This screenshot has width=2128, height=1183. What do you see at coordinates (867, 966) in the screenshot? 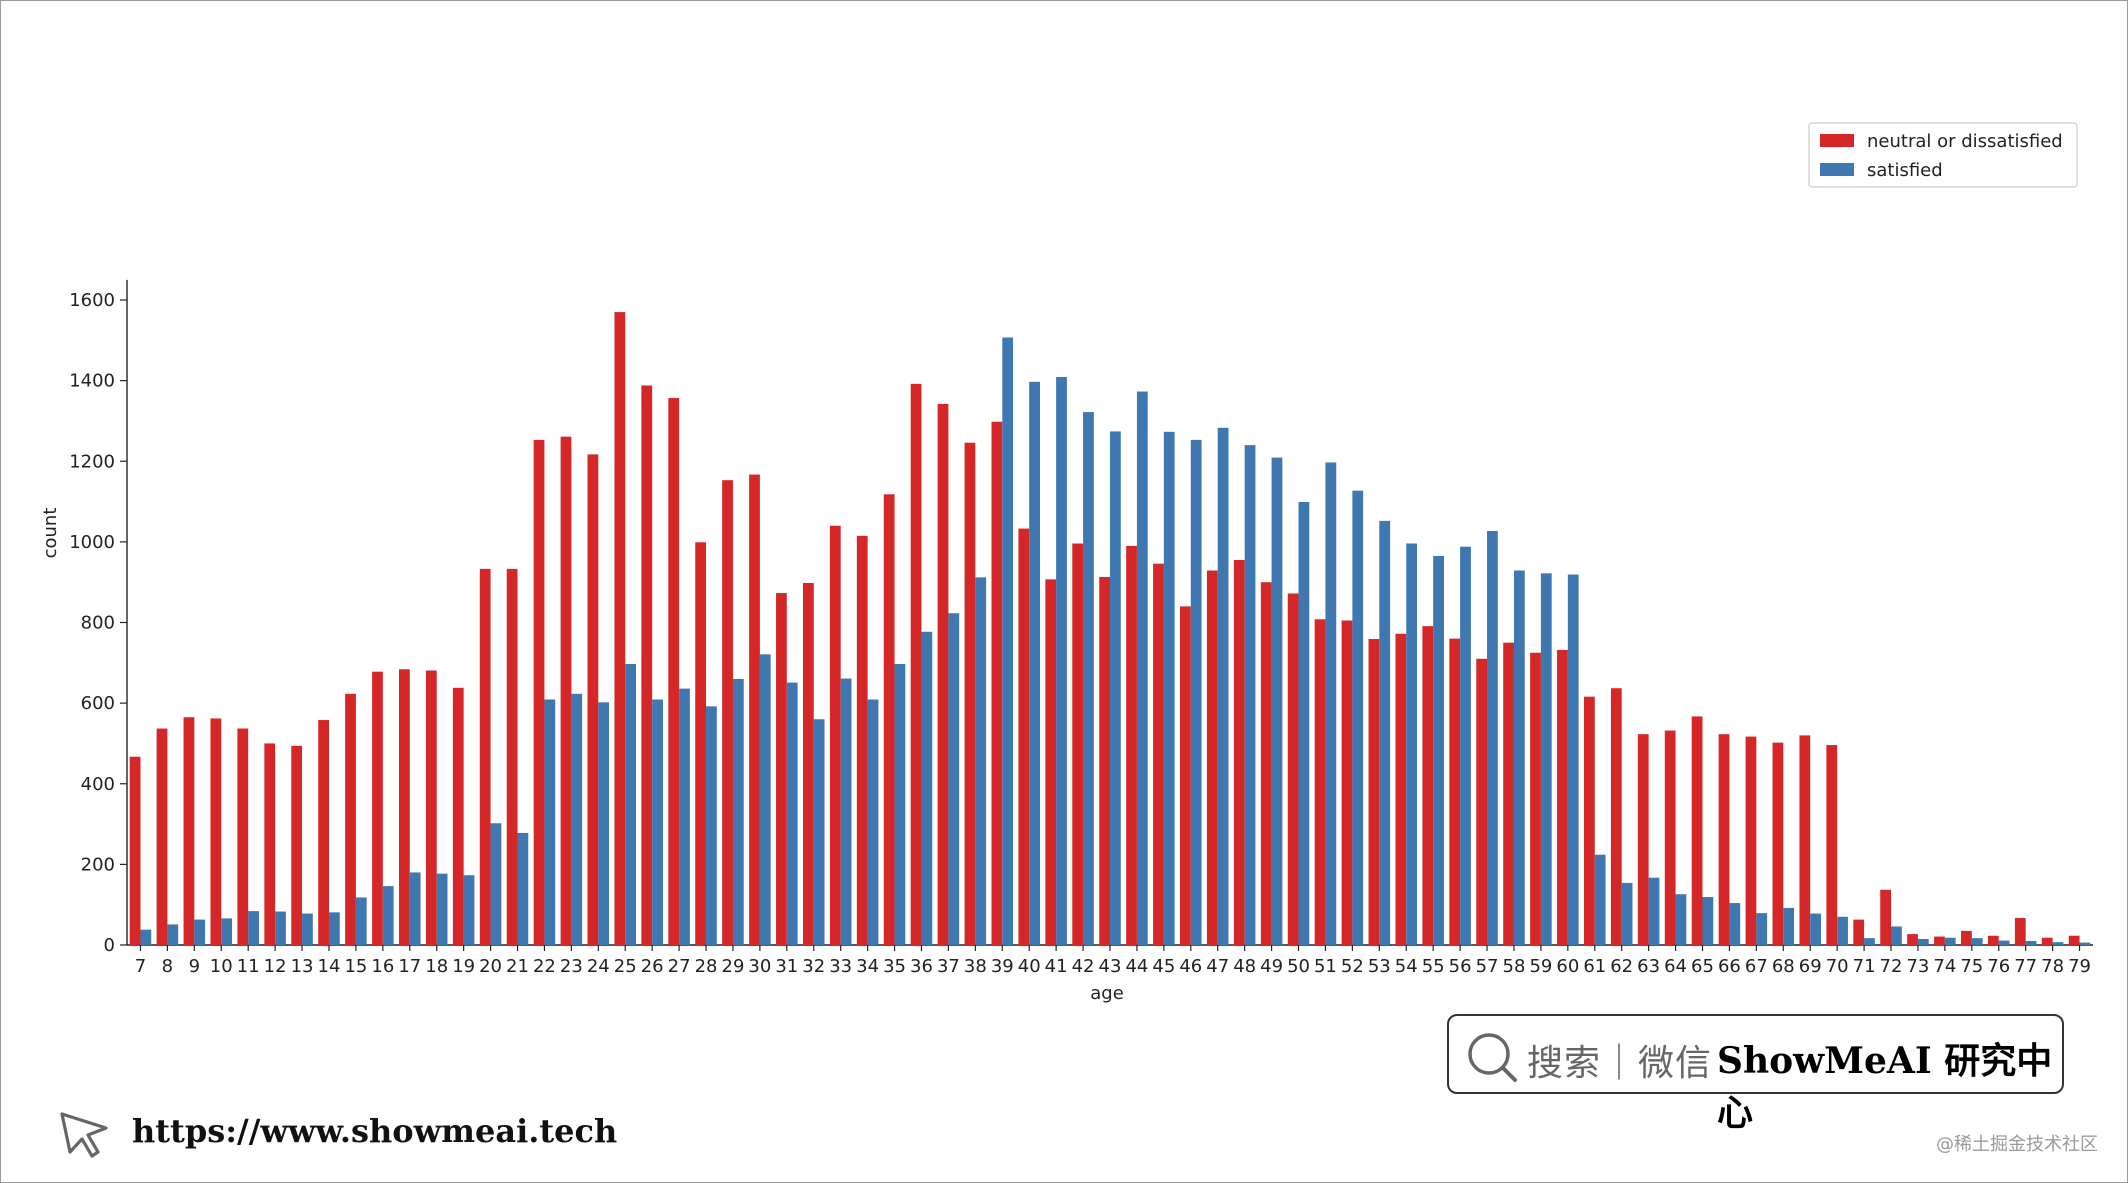
I see `x-tick-label: 34` at bounding box center [867, 966].